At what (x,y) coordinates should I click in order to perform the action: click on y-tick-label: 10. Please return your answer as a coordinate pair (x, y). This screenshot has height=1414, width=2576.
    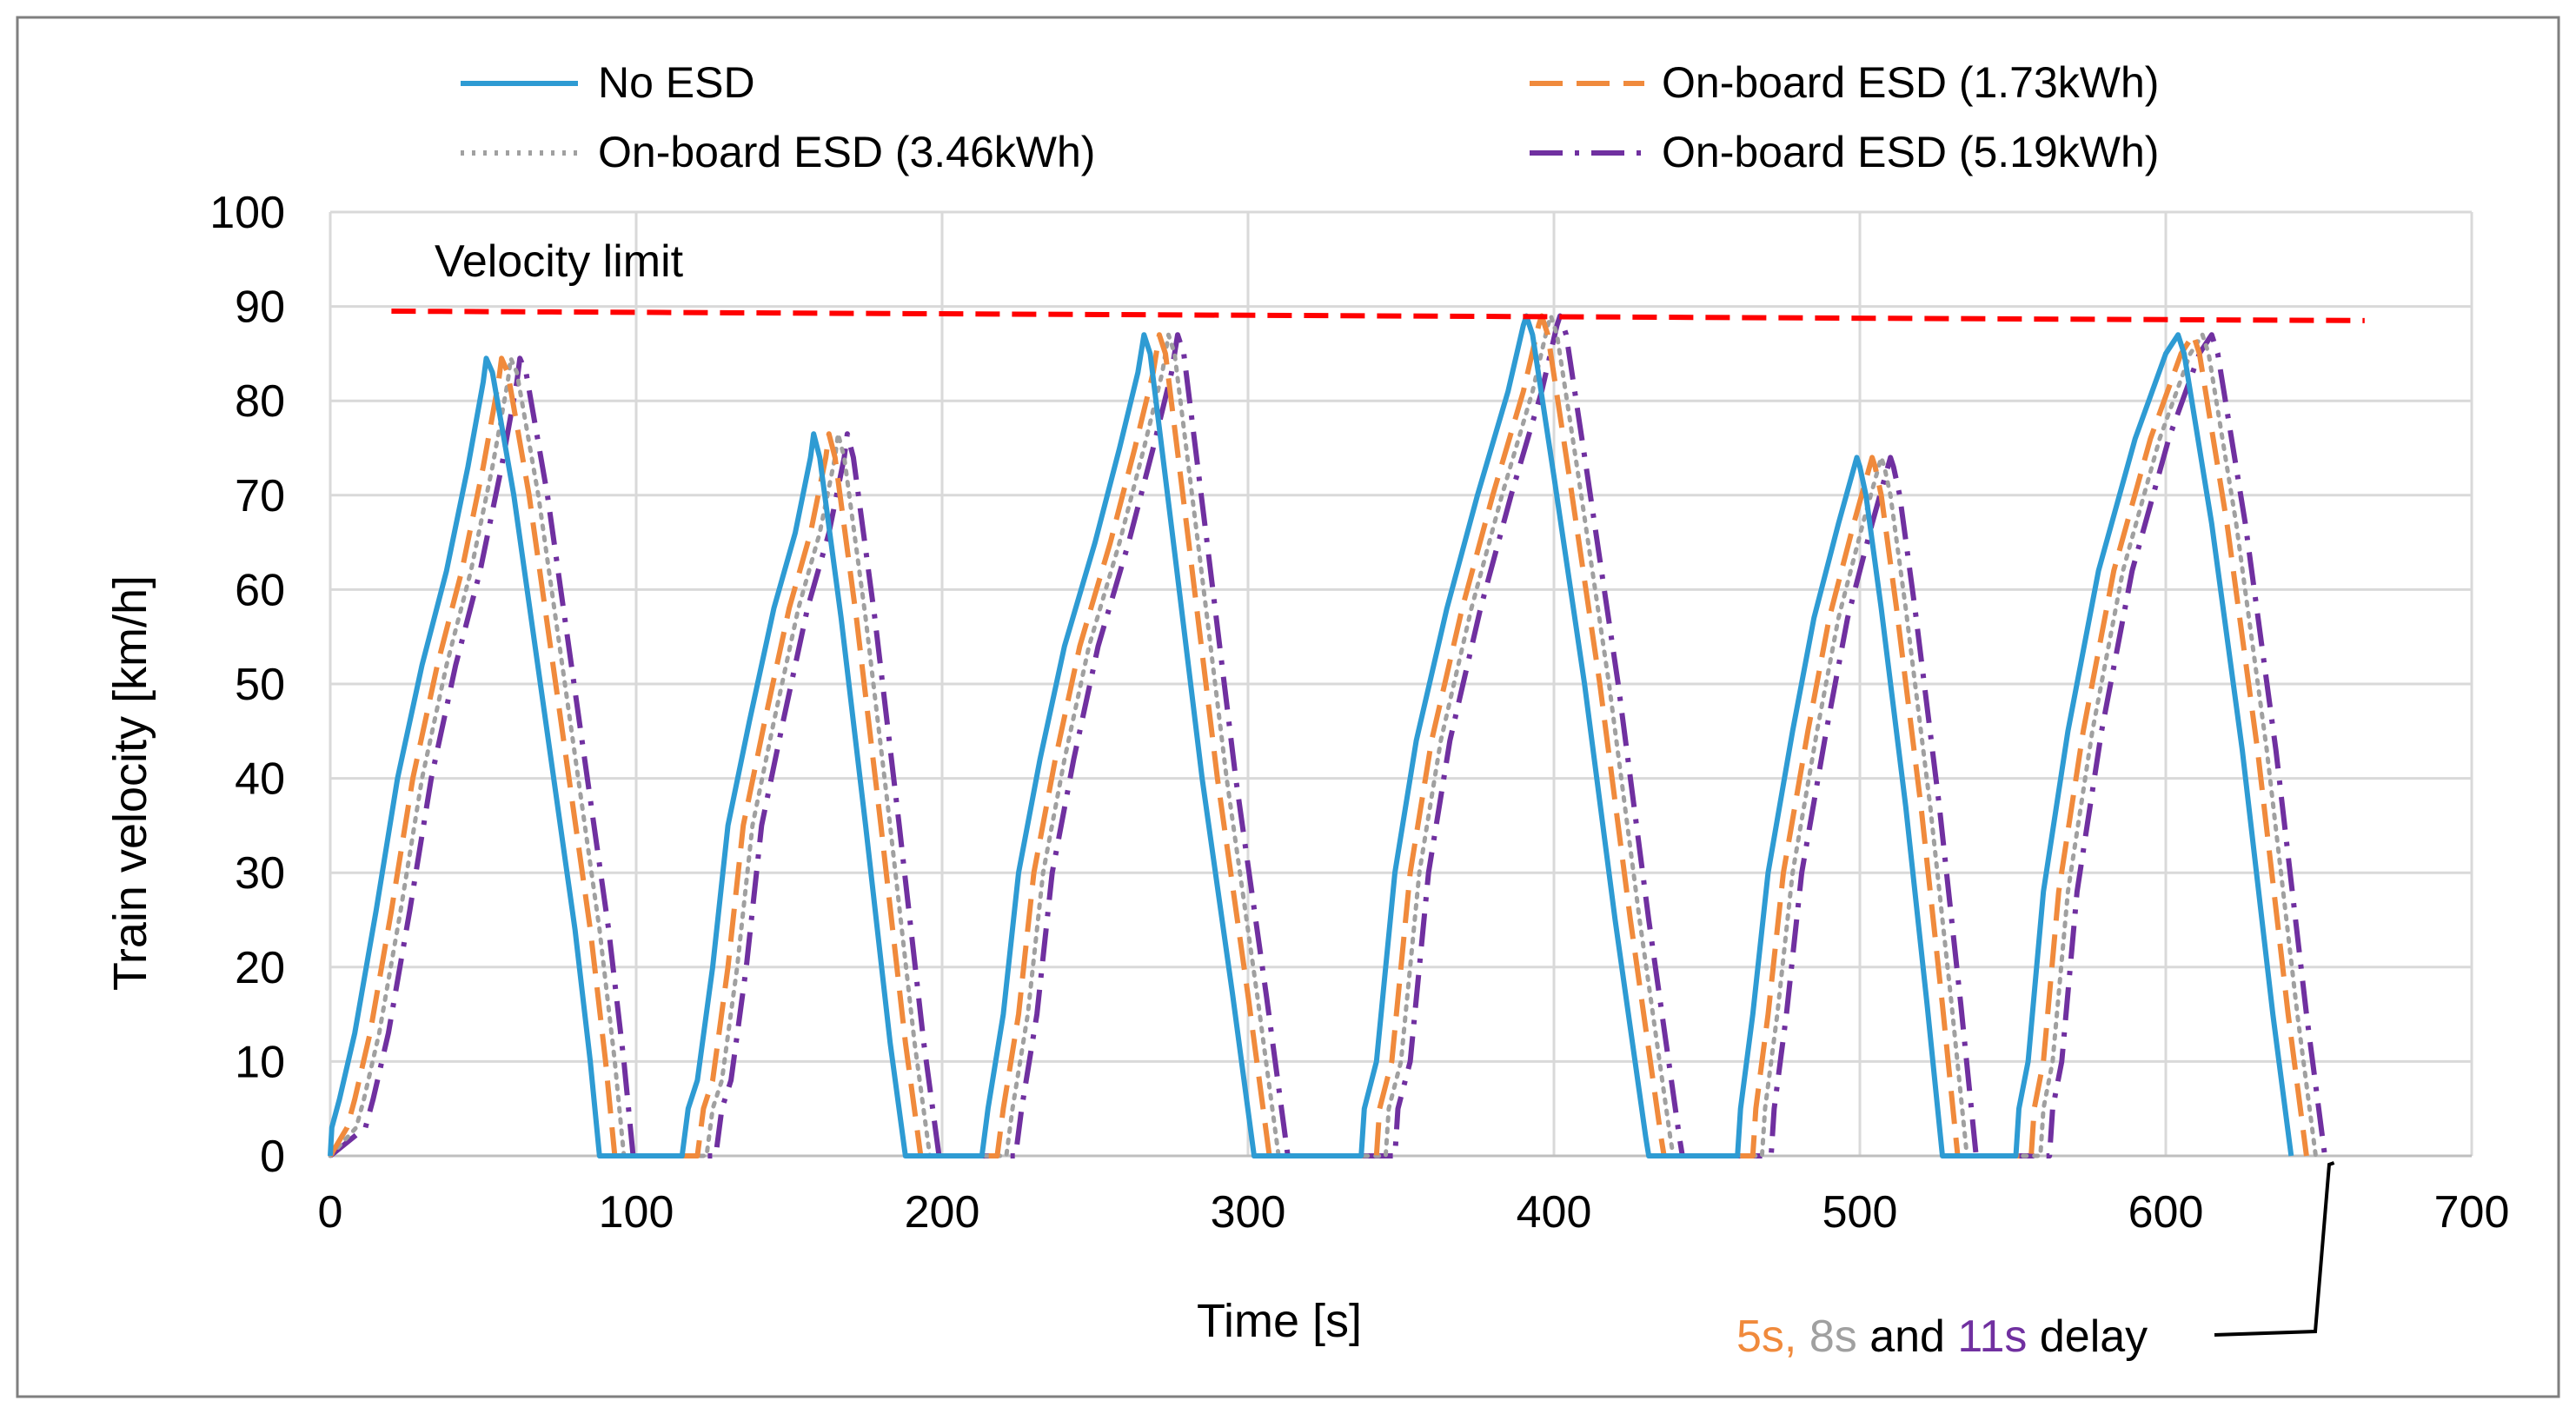
    Looking at the image, I should click on (260, 1062).